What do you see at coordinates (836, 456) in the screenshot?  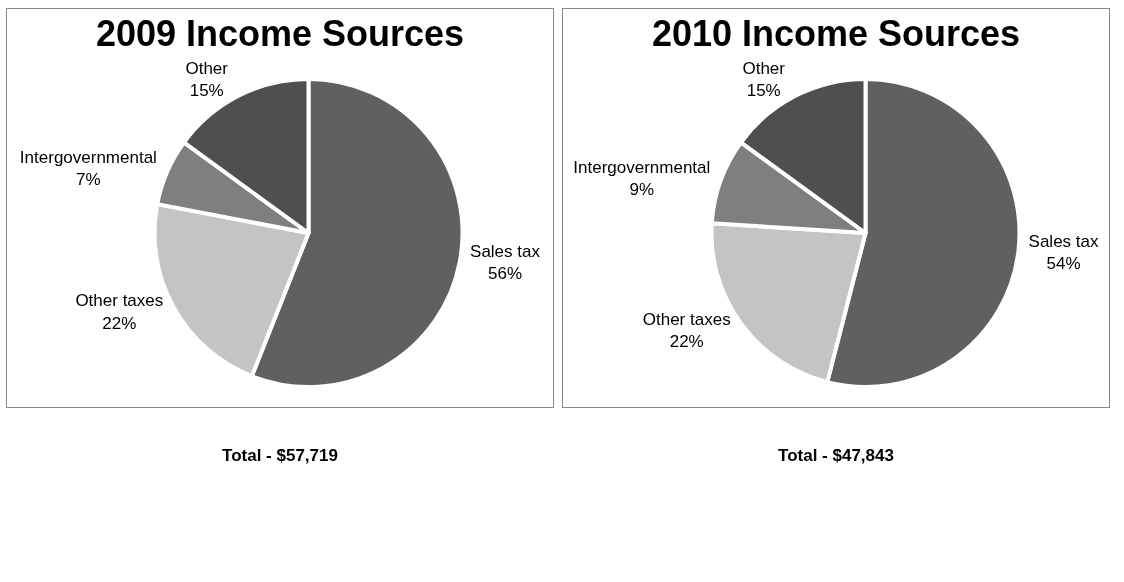 I see `text: Total - $47,843` at bounding box center [836, 456].